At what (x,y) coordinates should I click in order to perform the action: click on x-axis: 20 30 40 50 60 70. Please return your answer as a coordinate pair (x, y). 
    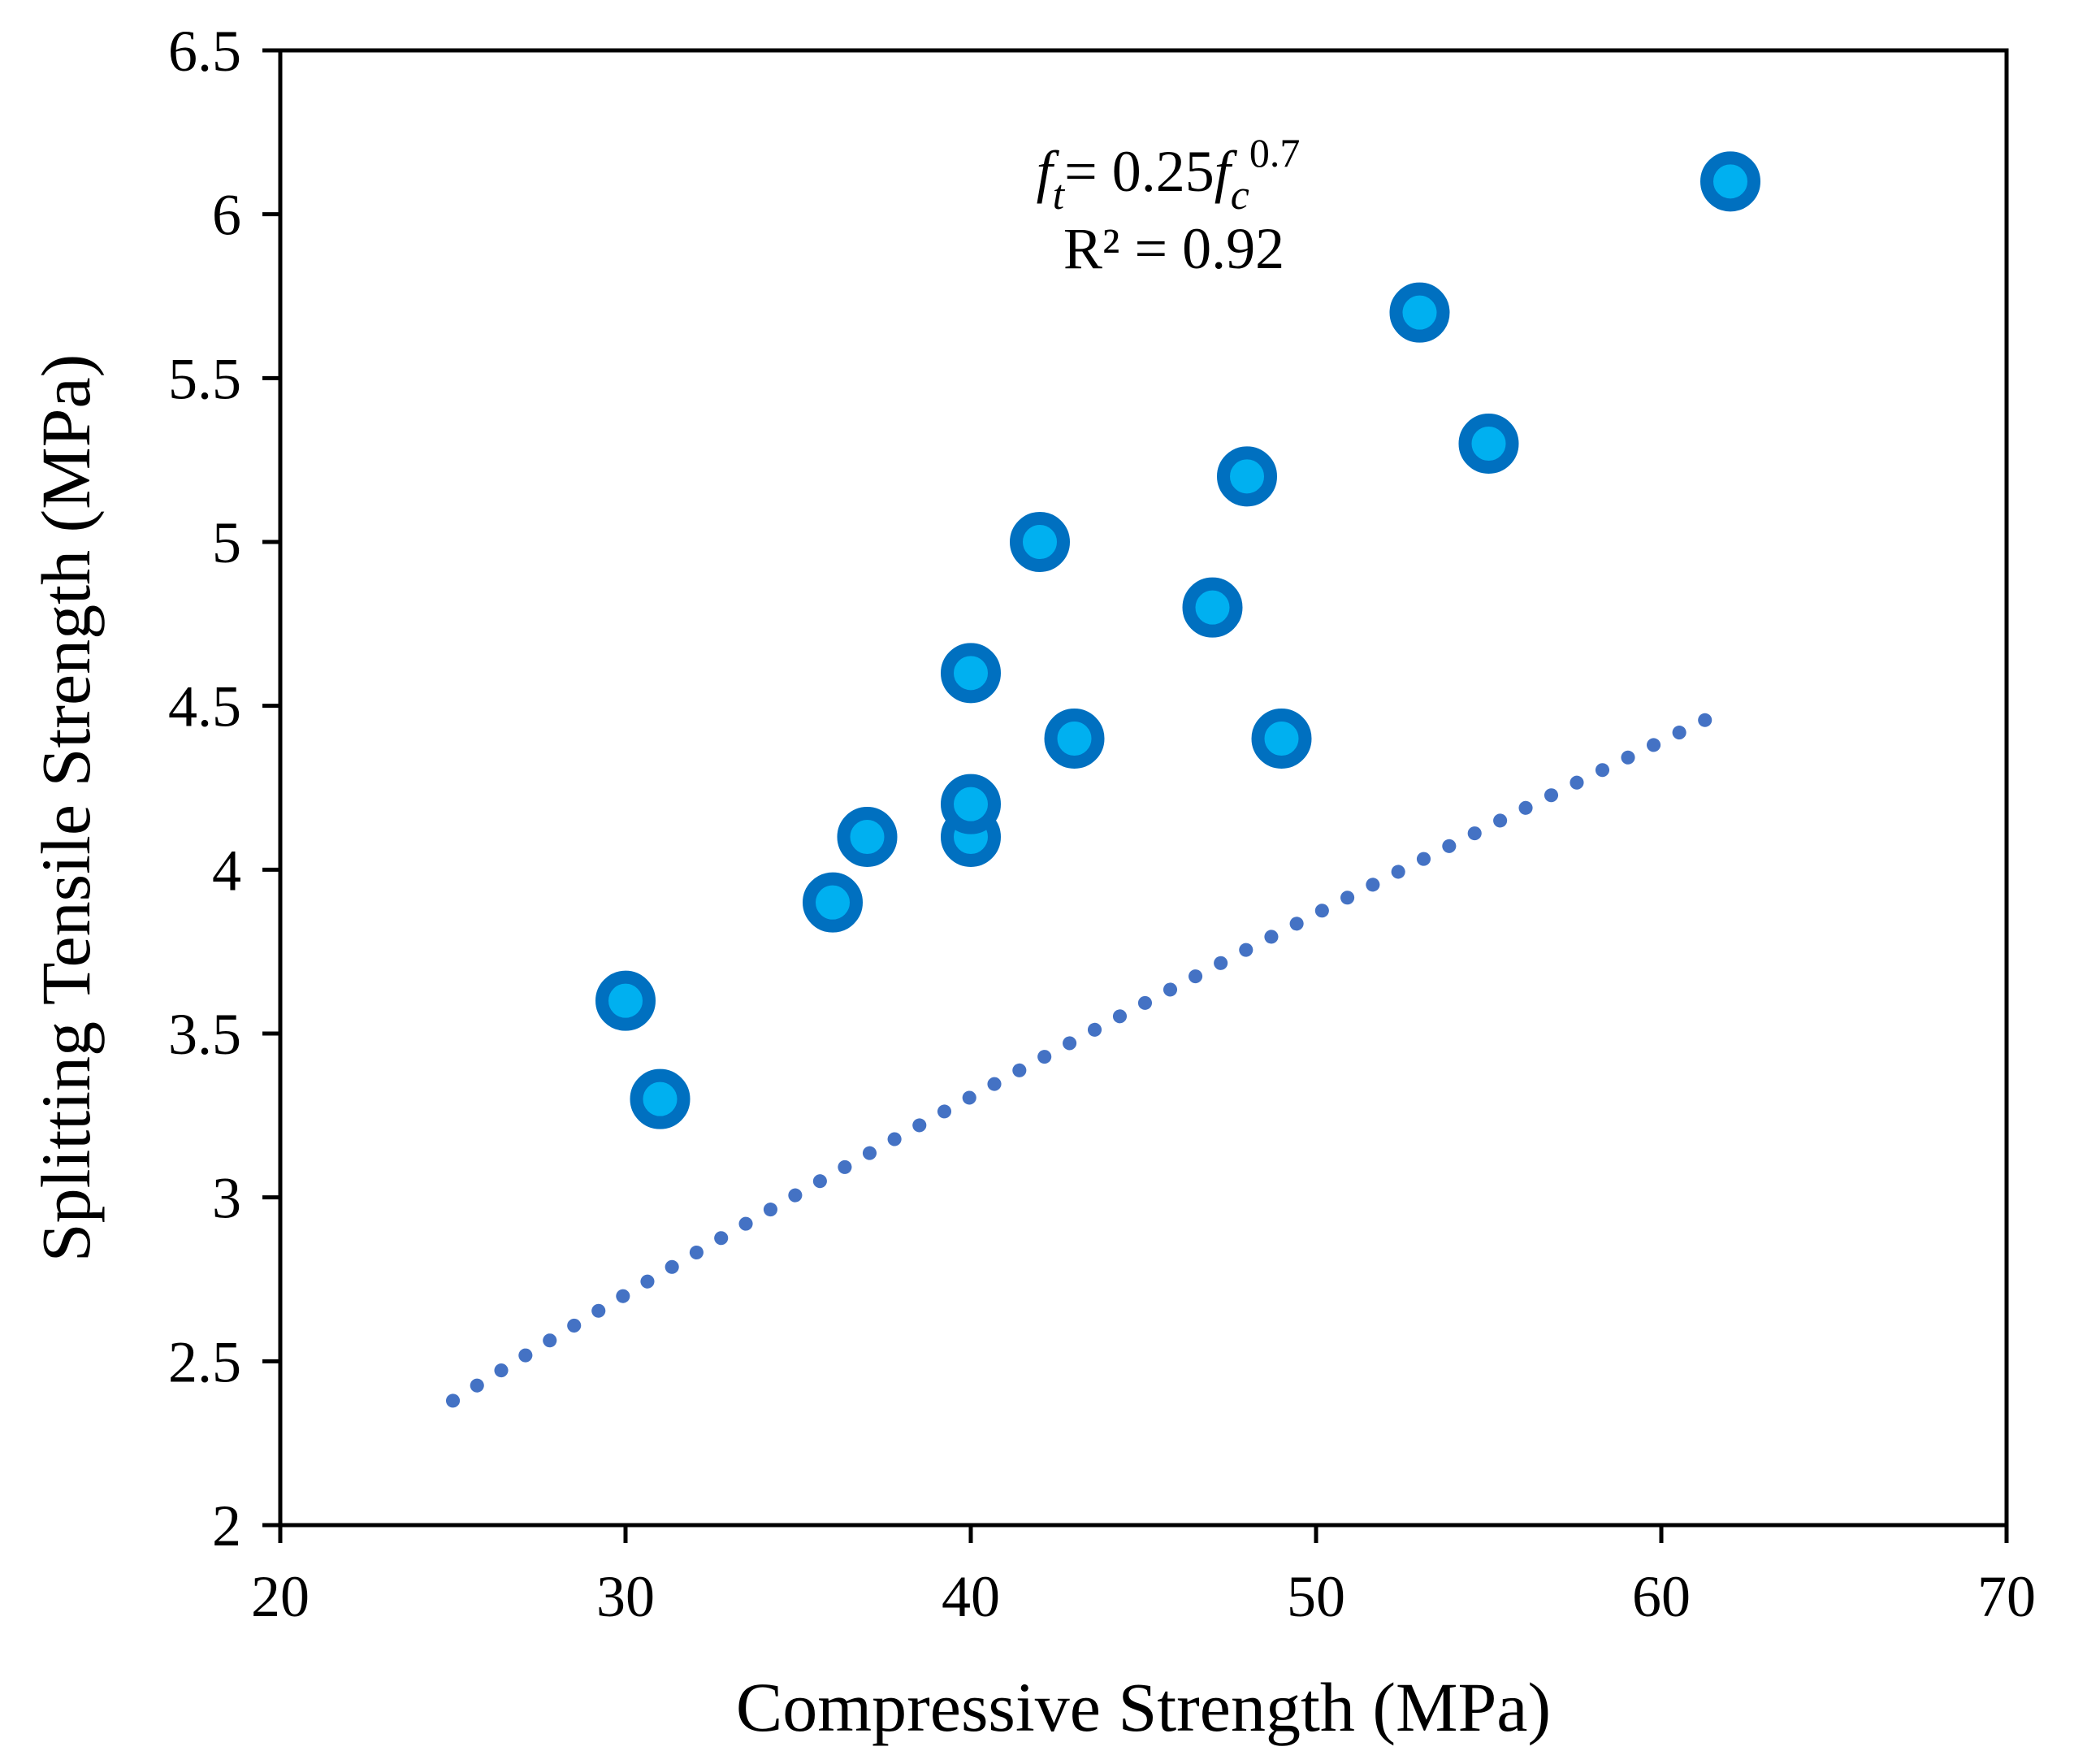
    Looking at the image, I should click on (1143, 1577).